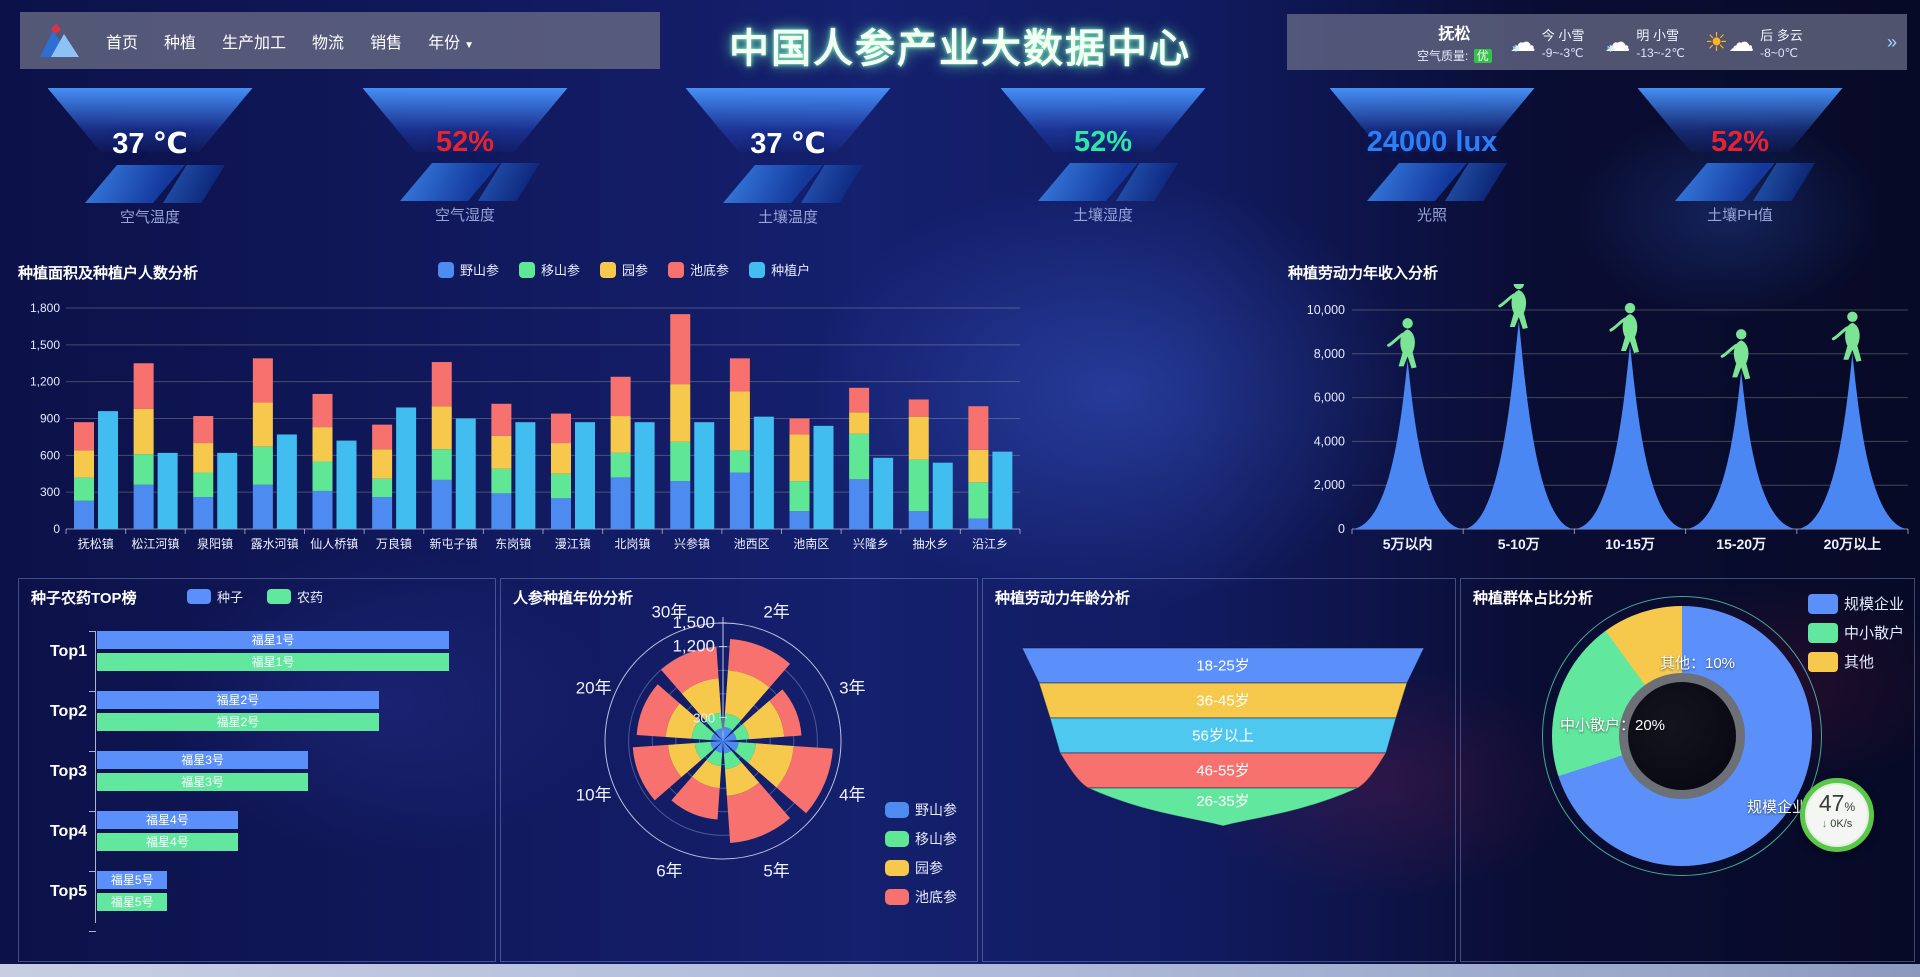 This screenshot has height=977, width=1920. I want to click on legend-item-其他: 其他, so click(1855, 661).